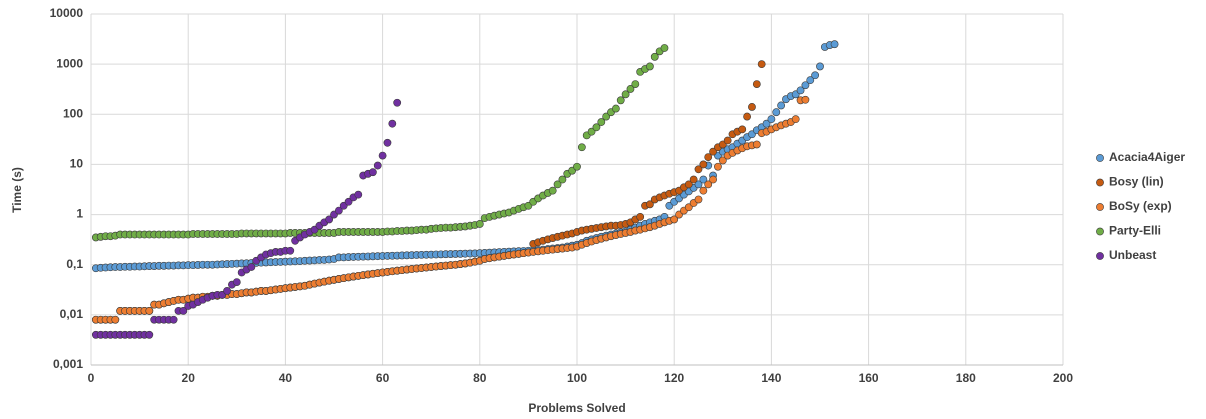 This screenshot has height=419, width=1206. I want to click on x-tick-label: 20, so click(189, 378).